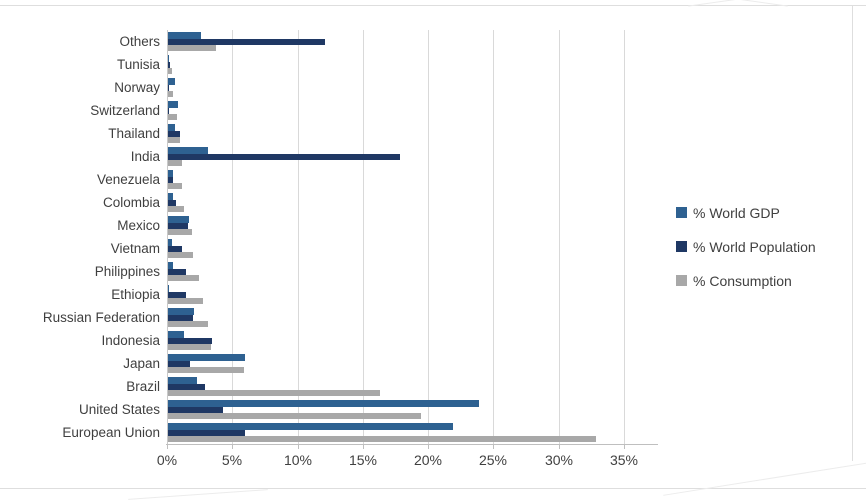 Image resolution: width=866 pixels, height=501 pixels. What do you see at coordinates (274, 393) in the screenshot?
I see `bar-consumption-brazil` at bounding box center [274, 393].